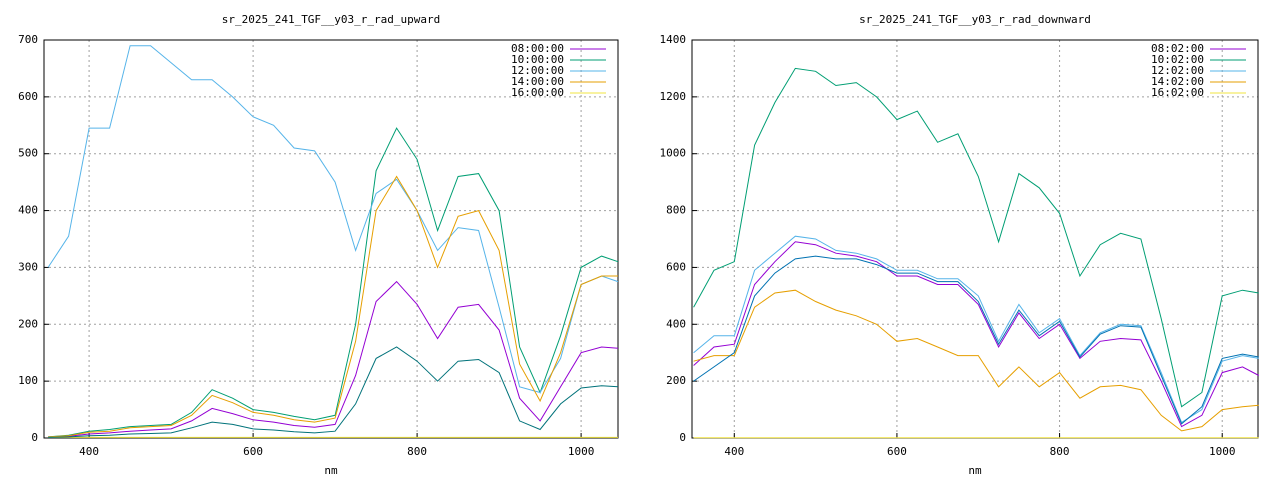 The width and height of the screenshot is (1280, 480). Describe the element at coordinates (28, 266) in the screenshot. I see `y-tick-label: 300` at that location.